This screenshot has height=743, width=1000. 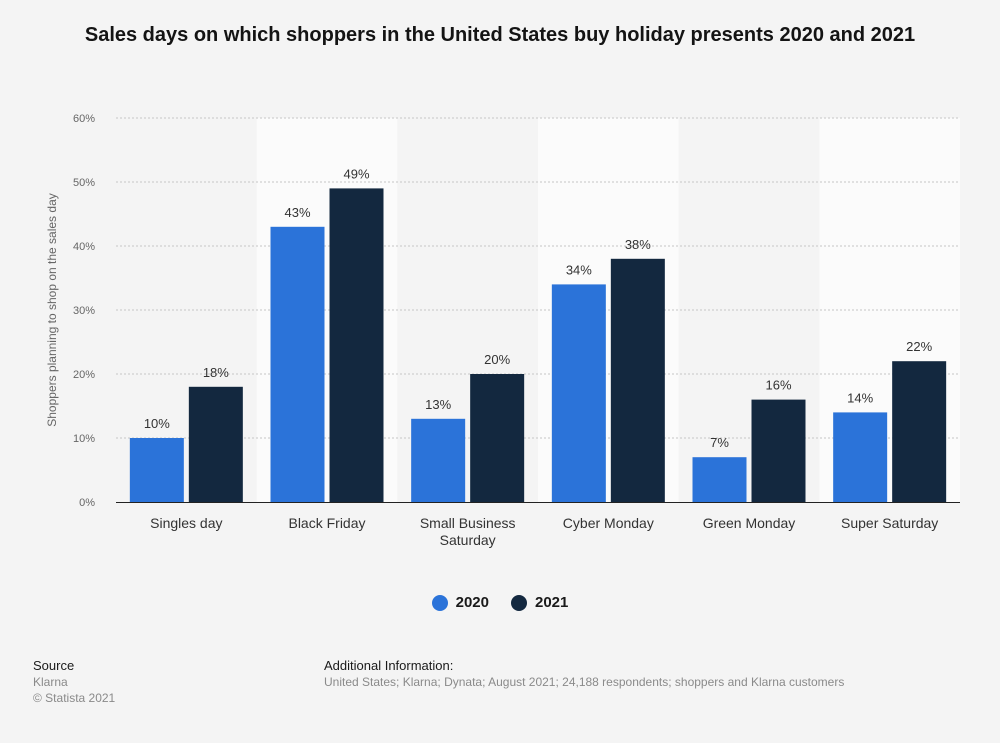 What do you see at coordinates (54, 665) in the screenshot?
I see `source-heading: Source` at bounding box center [54, 665].